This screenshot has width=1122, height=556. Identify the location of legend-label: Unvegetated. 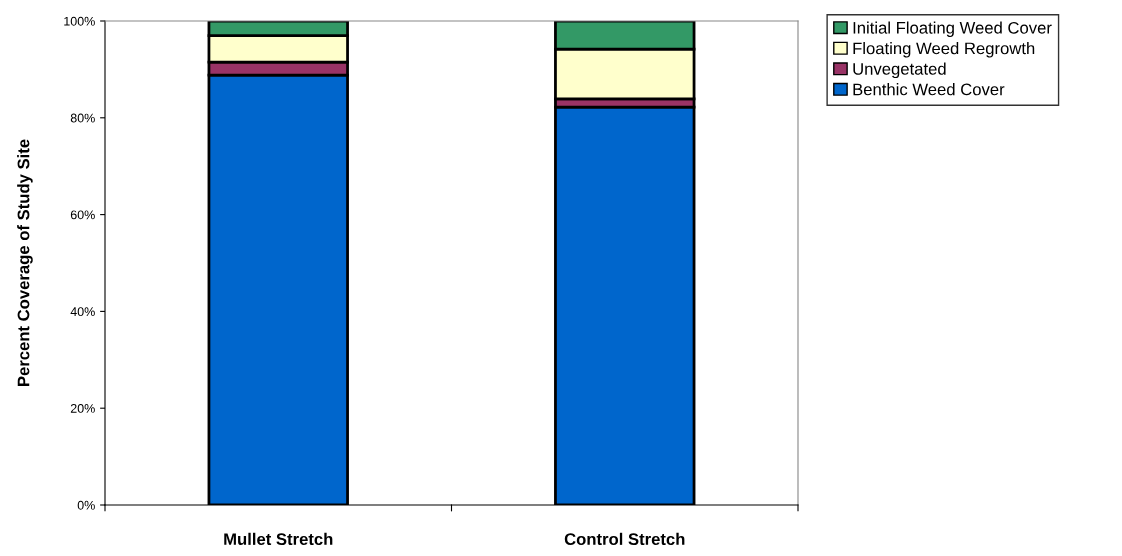
(899, 70).